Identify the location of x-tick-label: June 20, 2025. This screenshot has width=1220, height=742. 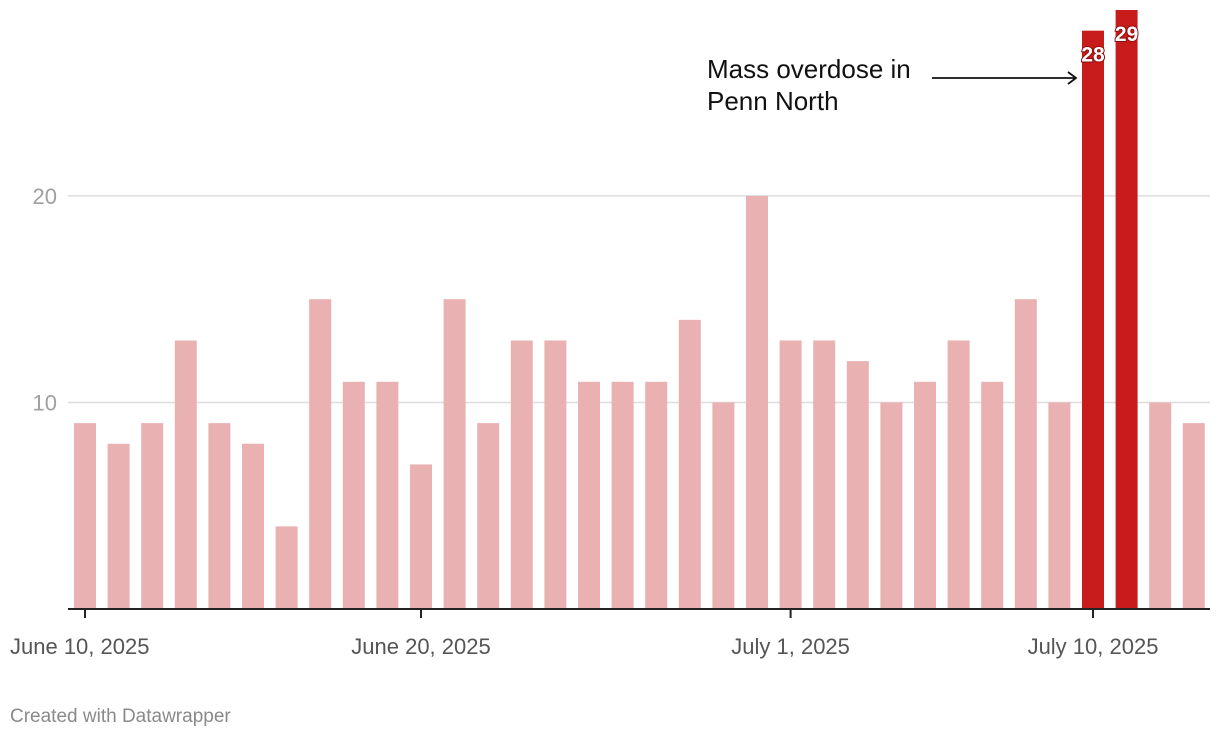
(420, 646).